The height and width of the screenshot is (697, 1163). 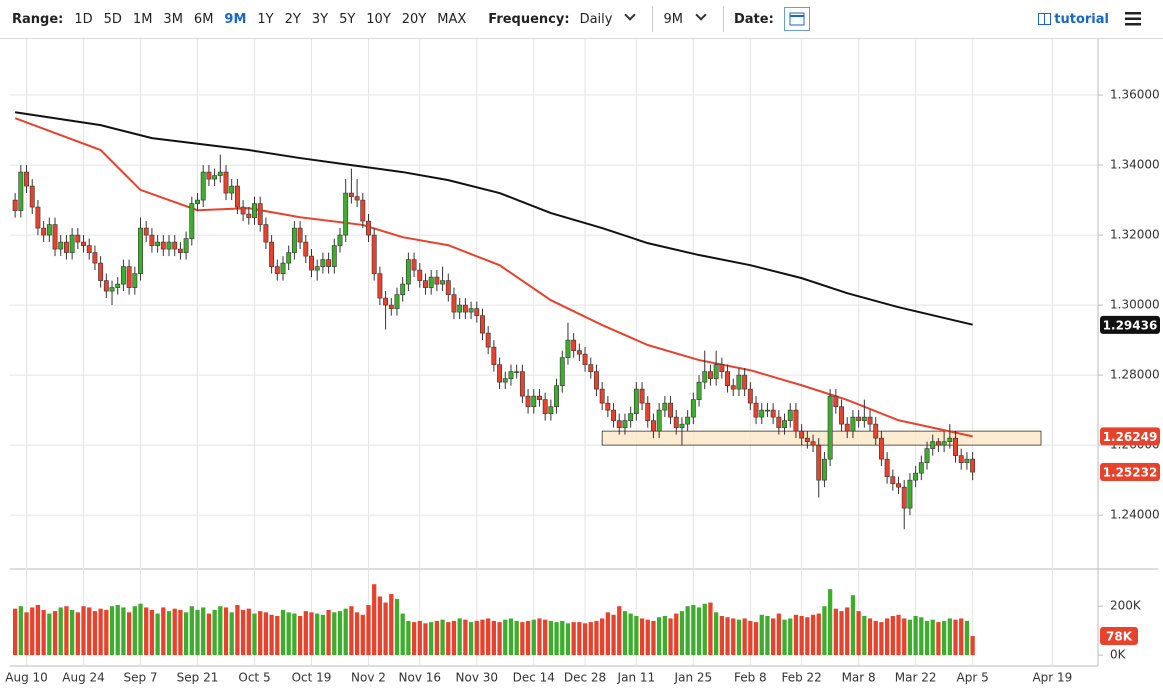 What do you see at coordinates (292, 19) in the screenshot?
I see `range-button: 2Y` at bounding box center [292, 19].